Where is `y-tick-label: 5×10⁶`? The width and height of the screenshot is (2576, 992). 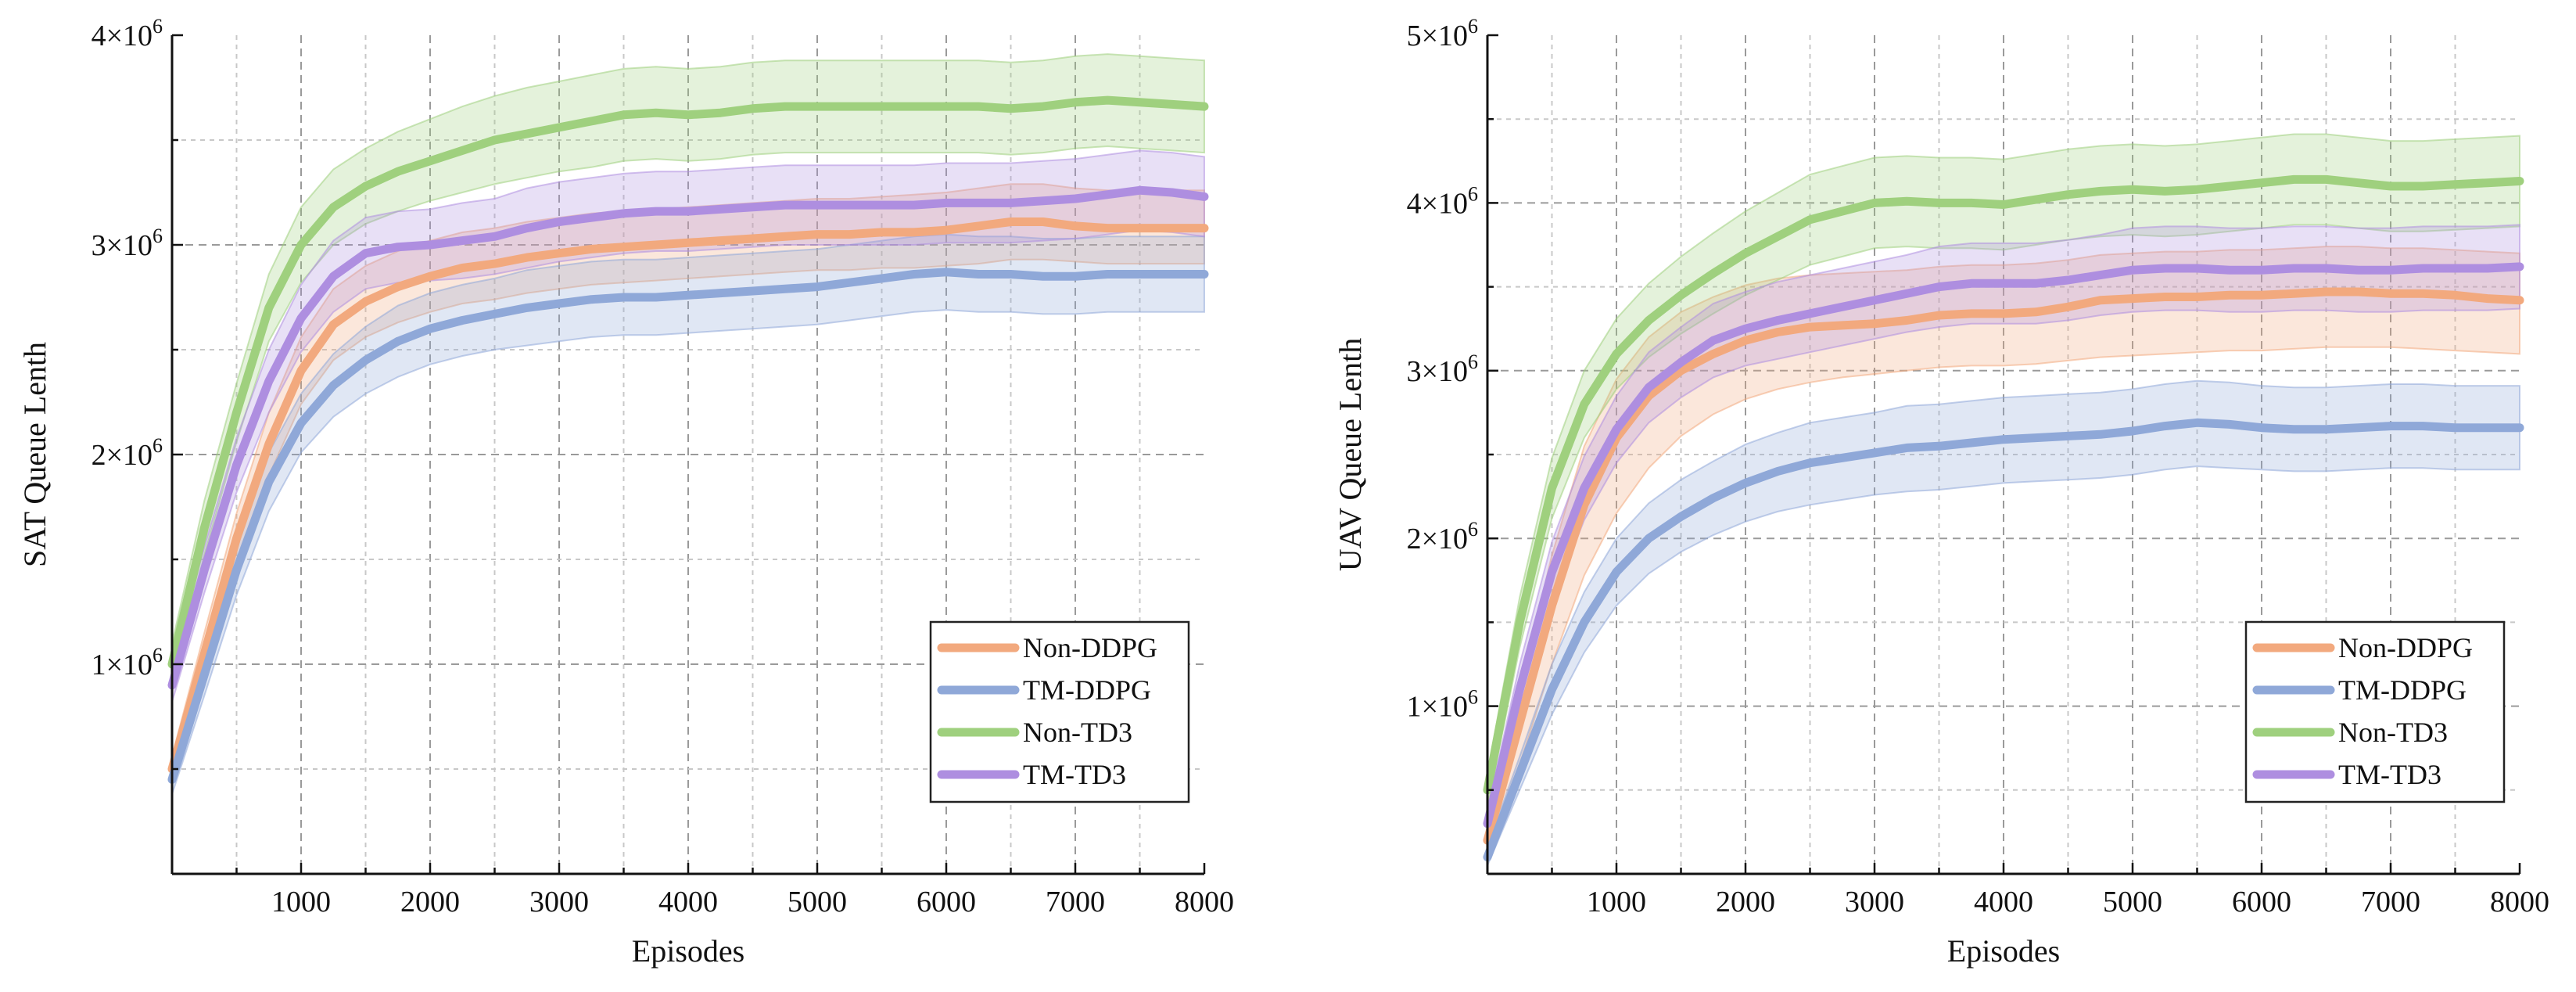
y-tick-label: 5×10⁶ is located at coordinates (1442, 33).